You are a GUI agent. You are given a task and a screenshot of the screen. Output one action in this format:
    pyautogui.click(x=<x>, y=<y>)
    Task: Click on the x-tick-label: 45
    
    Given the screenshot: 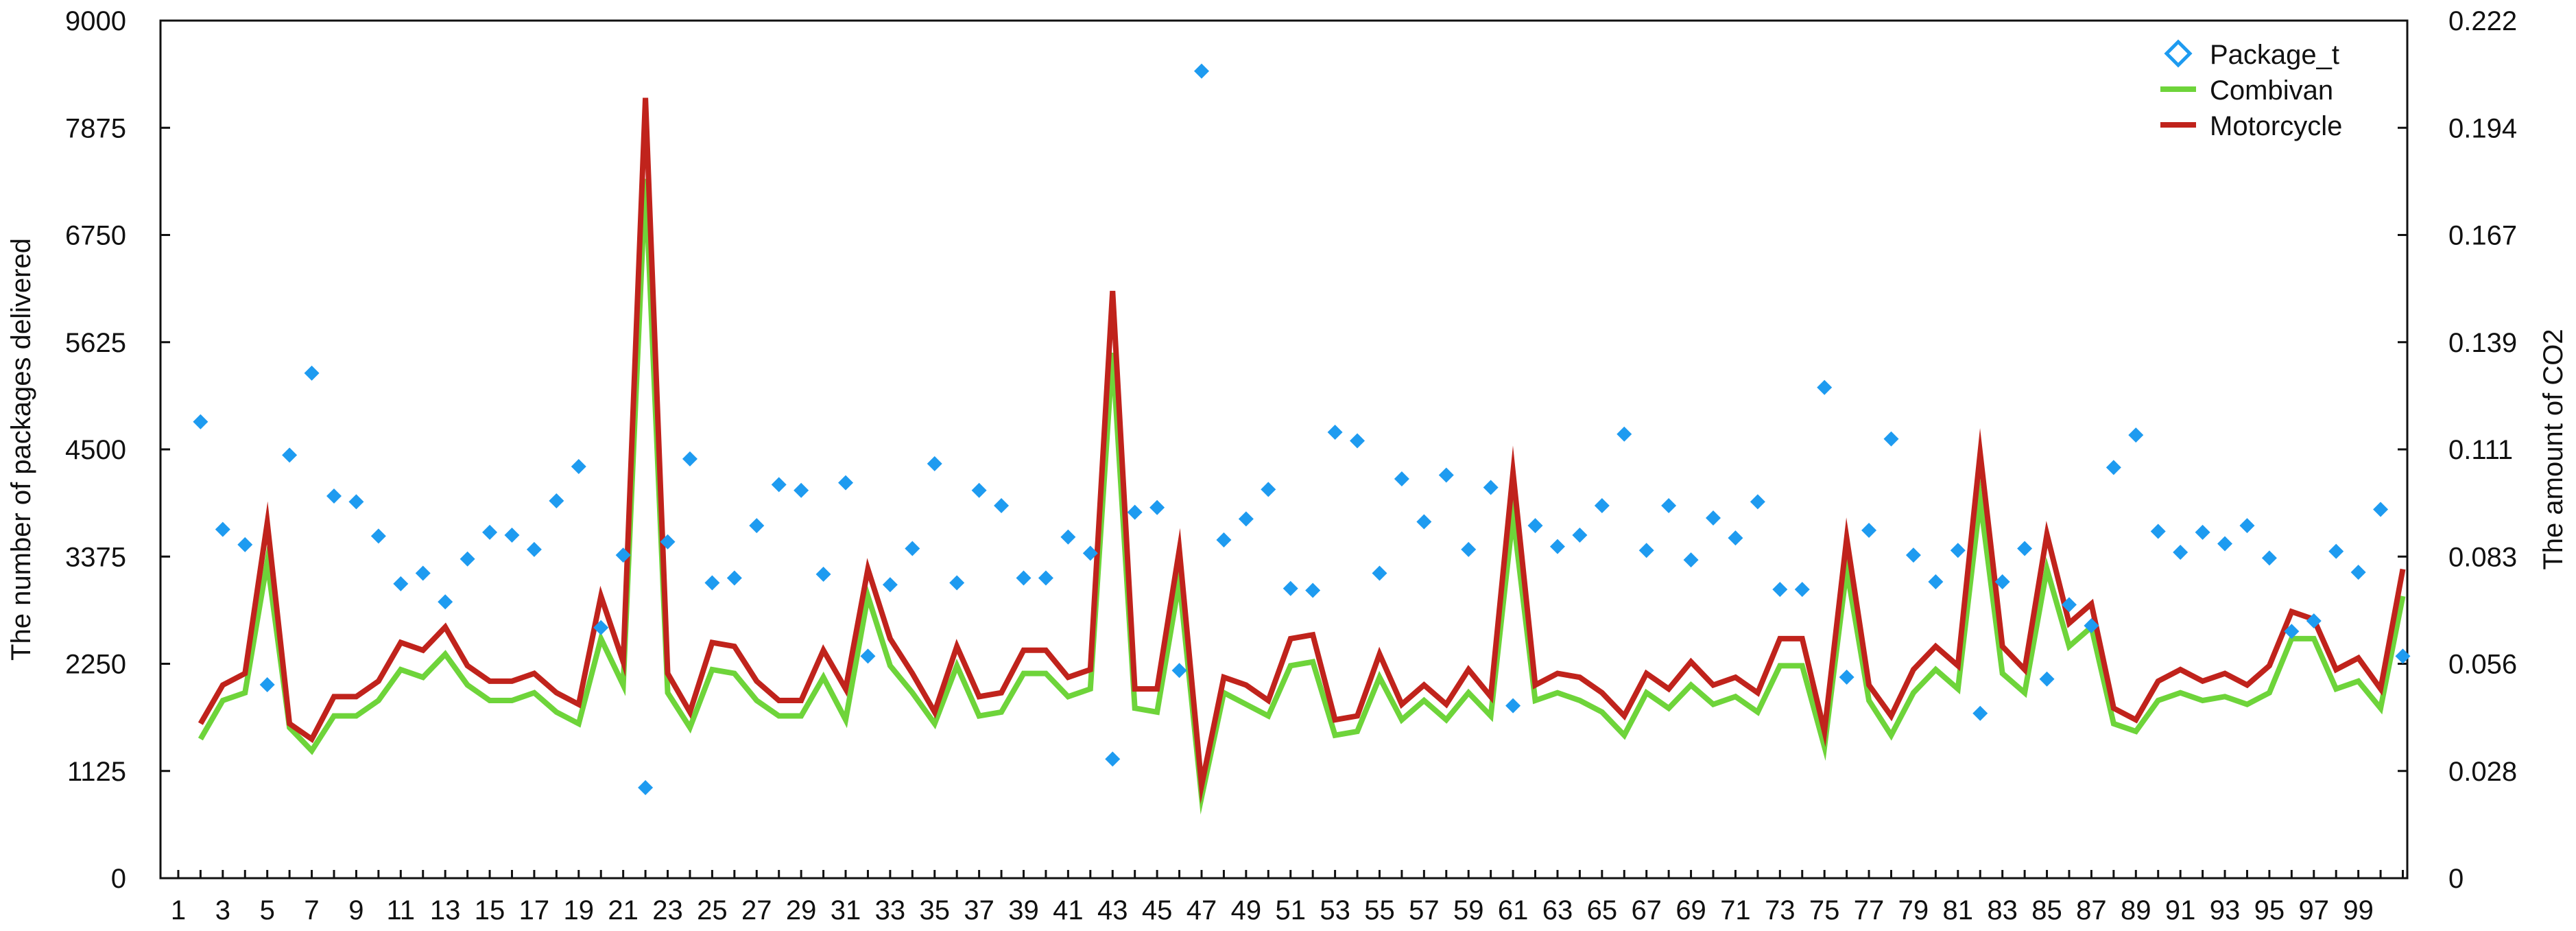 What is the action you would take?
    pyautogui.click(x=1157, y=910)
    